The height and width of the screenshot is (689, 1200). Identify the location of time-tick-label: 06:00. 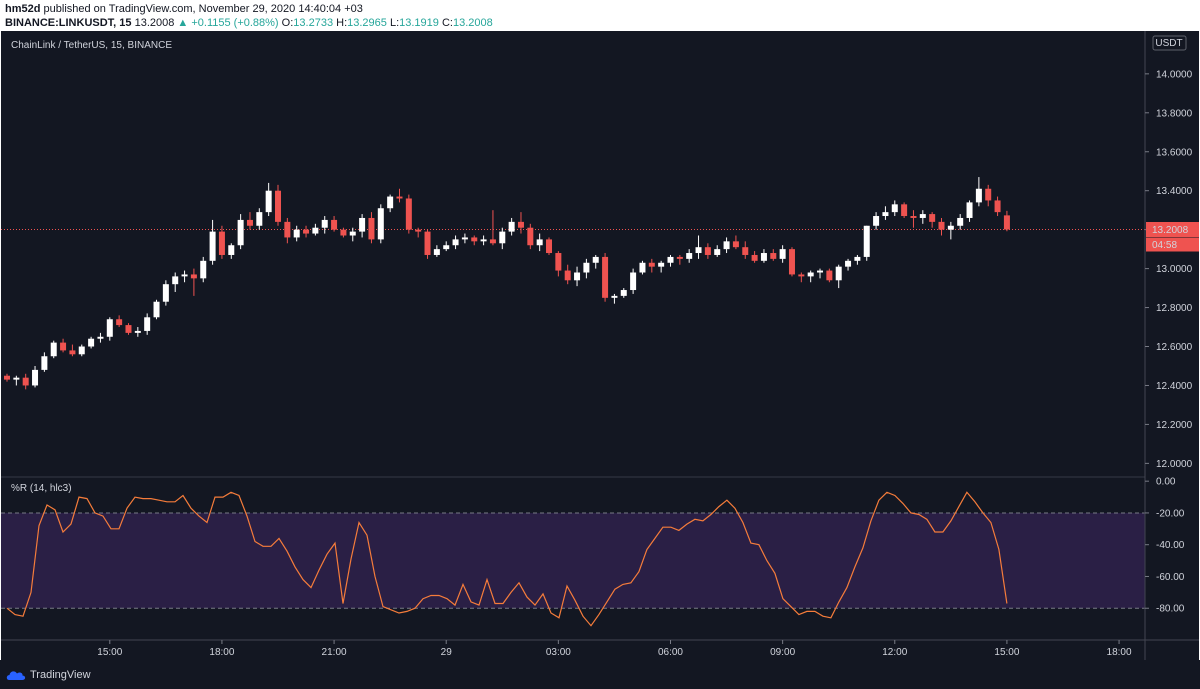
(670, 652).